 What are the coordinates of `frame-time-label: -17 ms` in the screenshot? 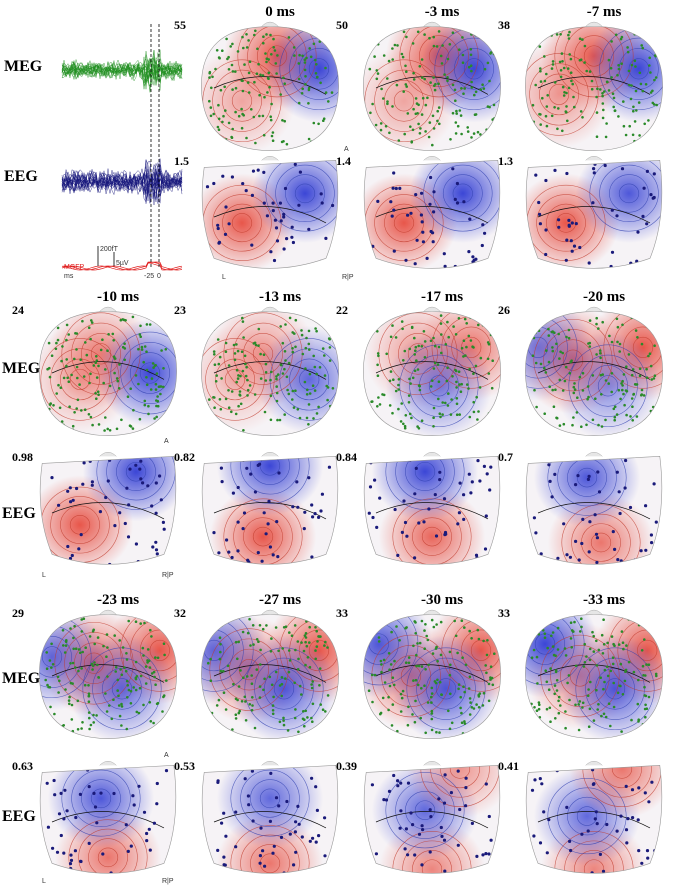 It's located at (442, 297).